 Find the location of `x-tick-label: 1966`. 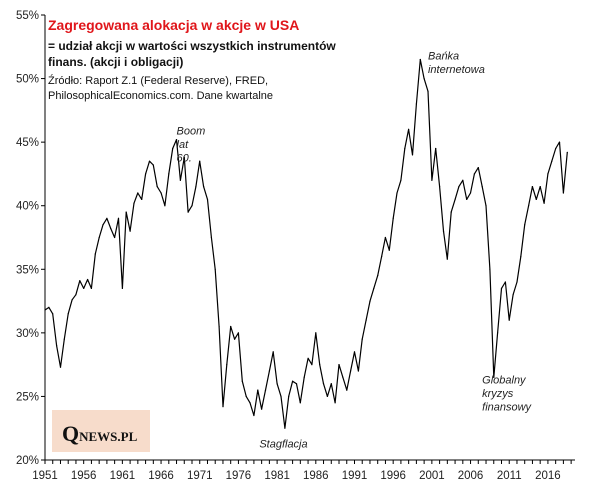

x-tick-label: 1966 is located at coordinates (161, 476).